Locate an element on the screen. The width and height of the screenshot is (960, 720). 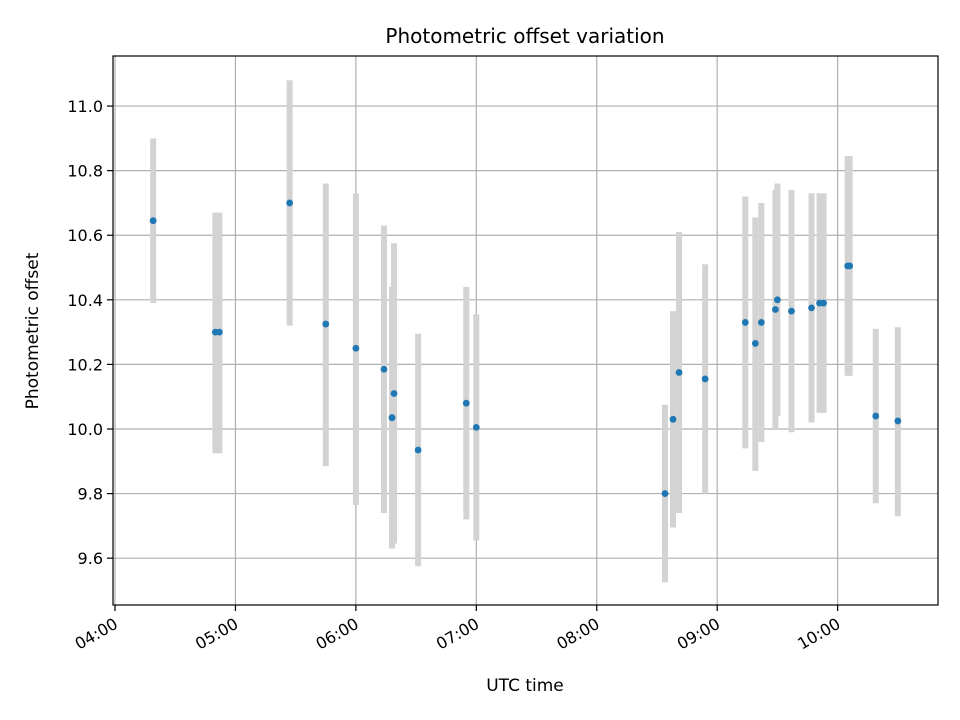
y-axis-ticks: 9.6 9.8 10.0 10.2 10.4 10.6 10.8 11.0 is located at coordinates (90, 332).